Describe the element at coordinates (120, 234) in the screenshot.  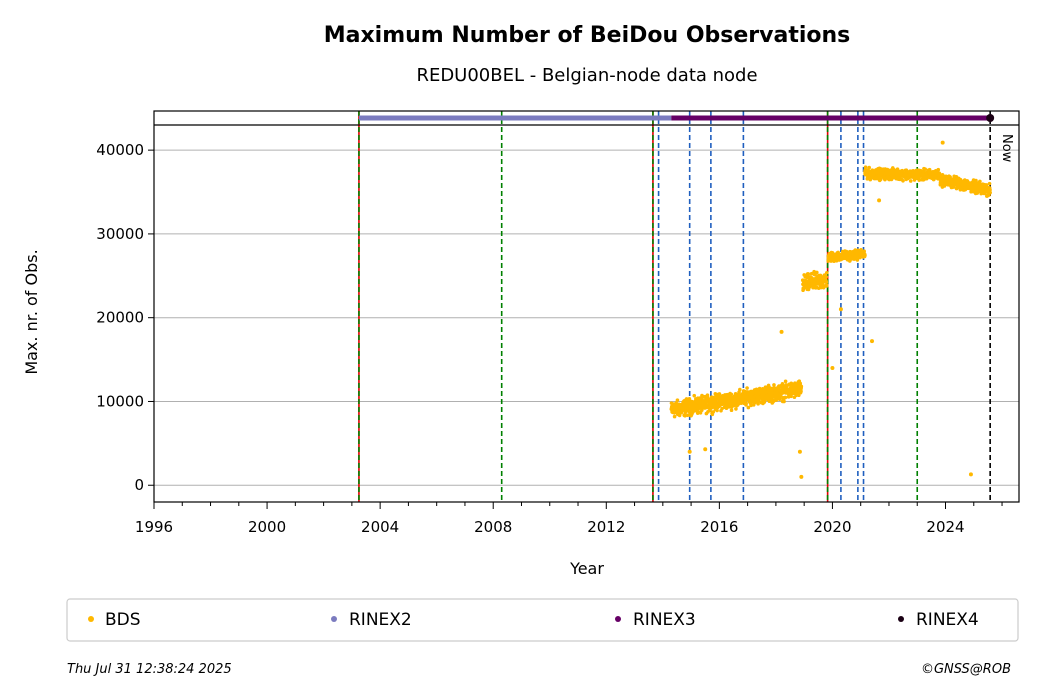
I see `y-tick-label: 30000` at that location.